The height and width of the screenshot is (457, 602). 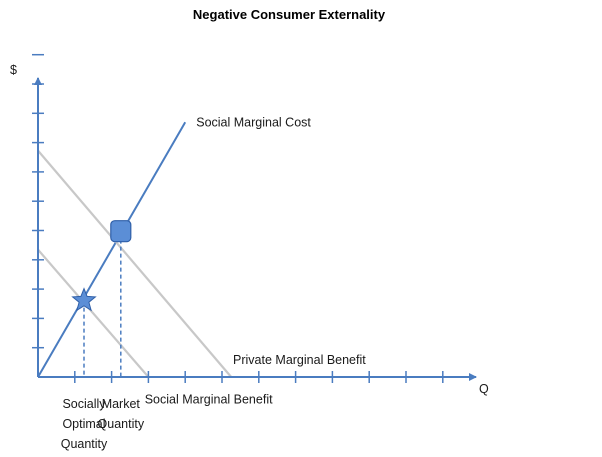 I want to click on x-axis-label: Q, so click(x=484, y=389).